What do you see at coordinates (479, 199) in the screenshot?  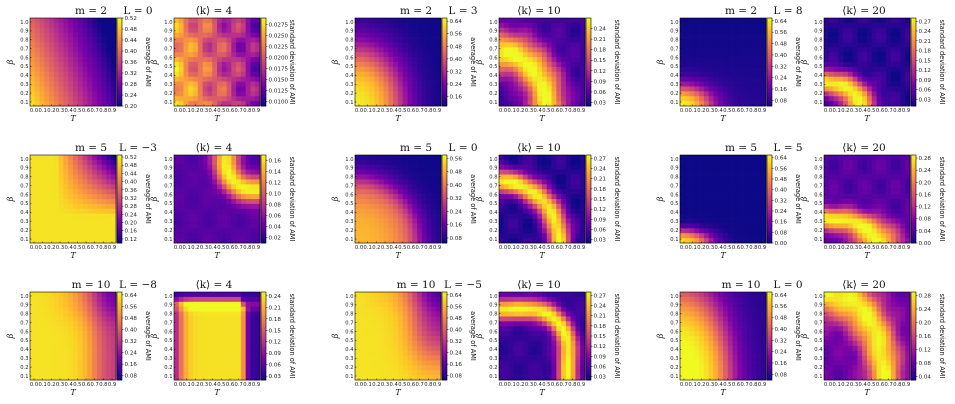 I see `y-axis-label: β` at bounding box center [479, 199].